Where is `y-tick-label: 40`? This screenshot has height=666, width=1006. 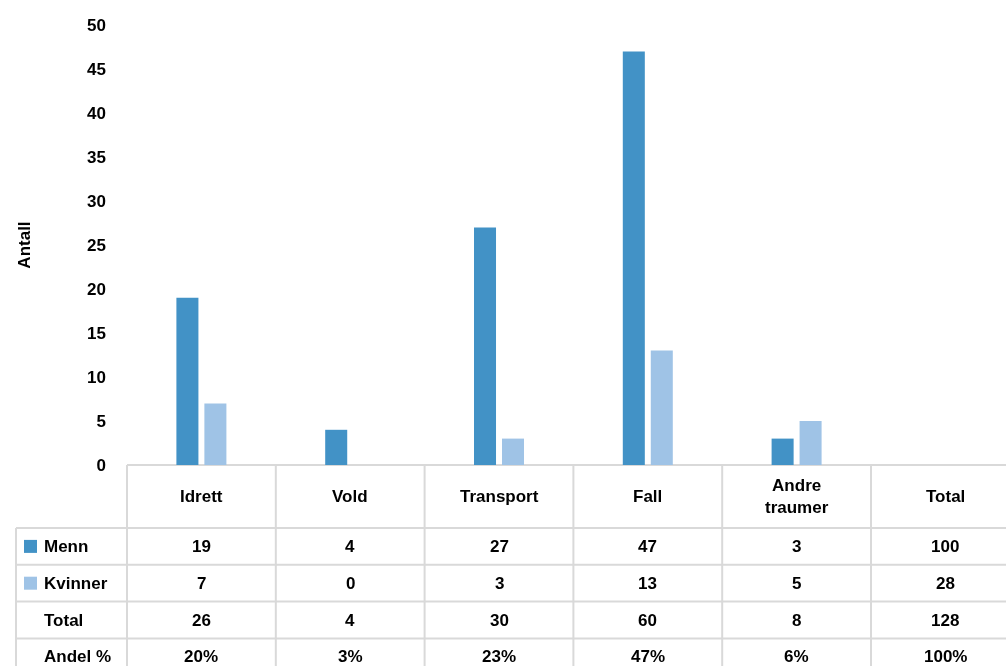 y-tick-label: 40 is located at coordinates (96, 113).